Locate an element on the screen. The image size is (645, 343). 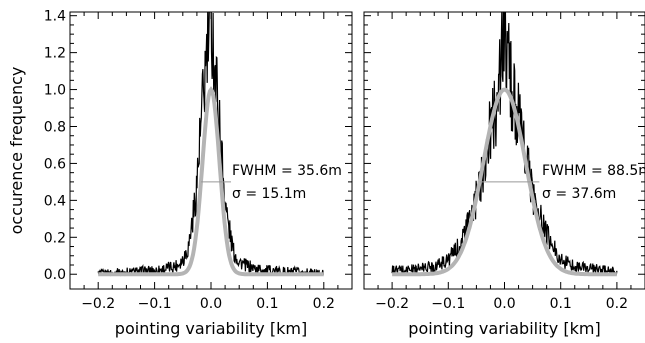
annotation-sigma: σ = 37.6m is located at coordinates (579, 194).